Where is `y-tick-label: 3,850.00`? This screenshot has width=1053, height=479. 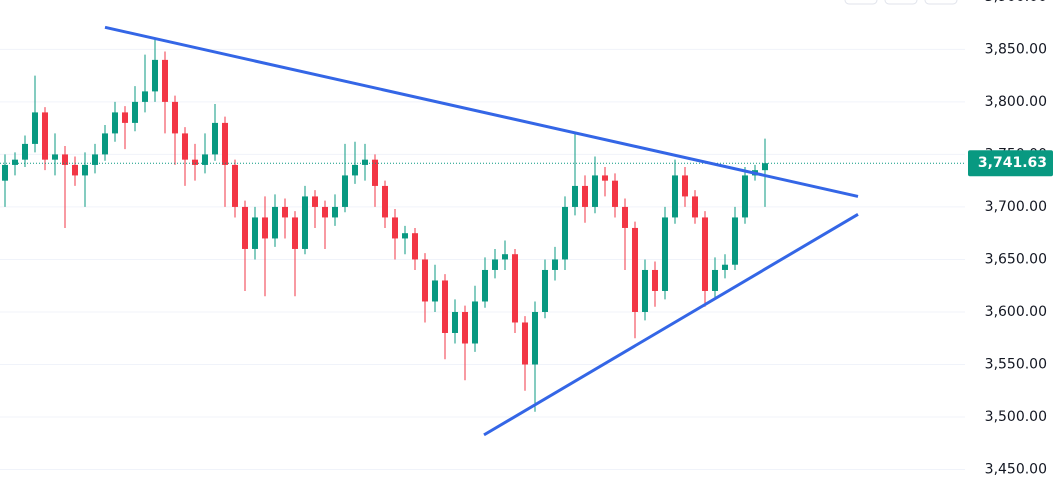
y-tick-label: 3,850.00 is located at coordinates (1016, 49).